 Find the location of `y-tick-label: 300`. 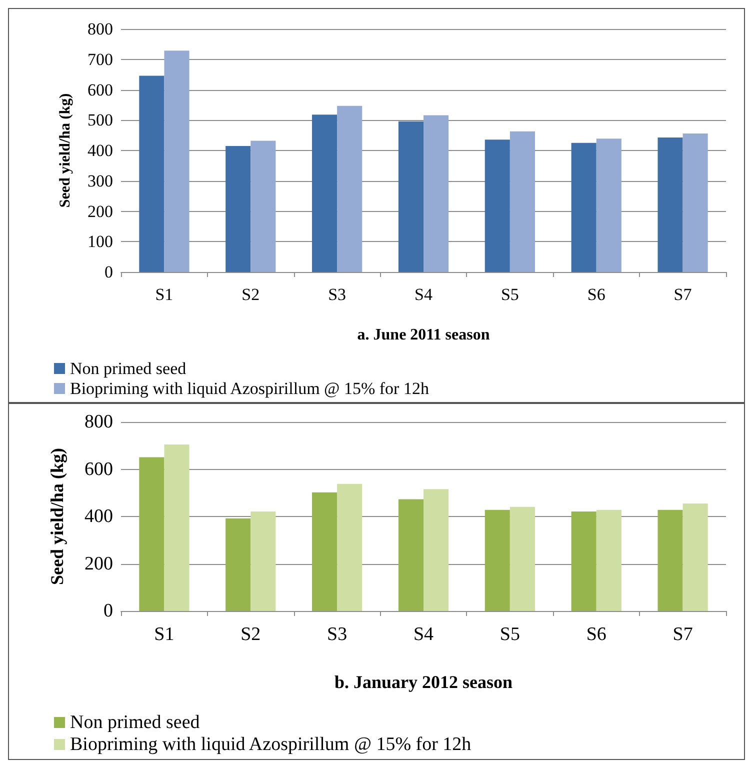

y-tick-label: 300 is located at coordinates (100, 180).